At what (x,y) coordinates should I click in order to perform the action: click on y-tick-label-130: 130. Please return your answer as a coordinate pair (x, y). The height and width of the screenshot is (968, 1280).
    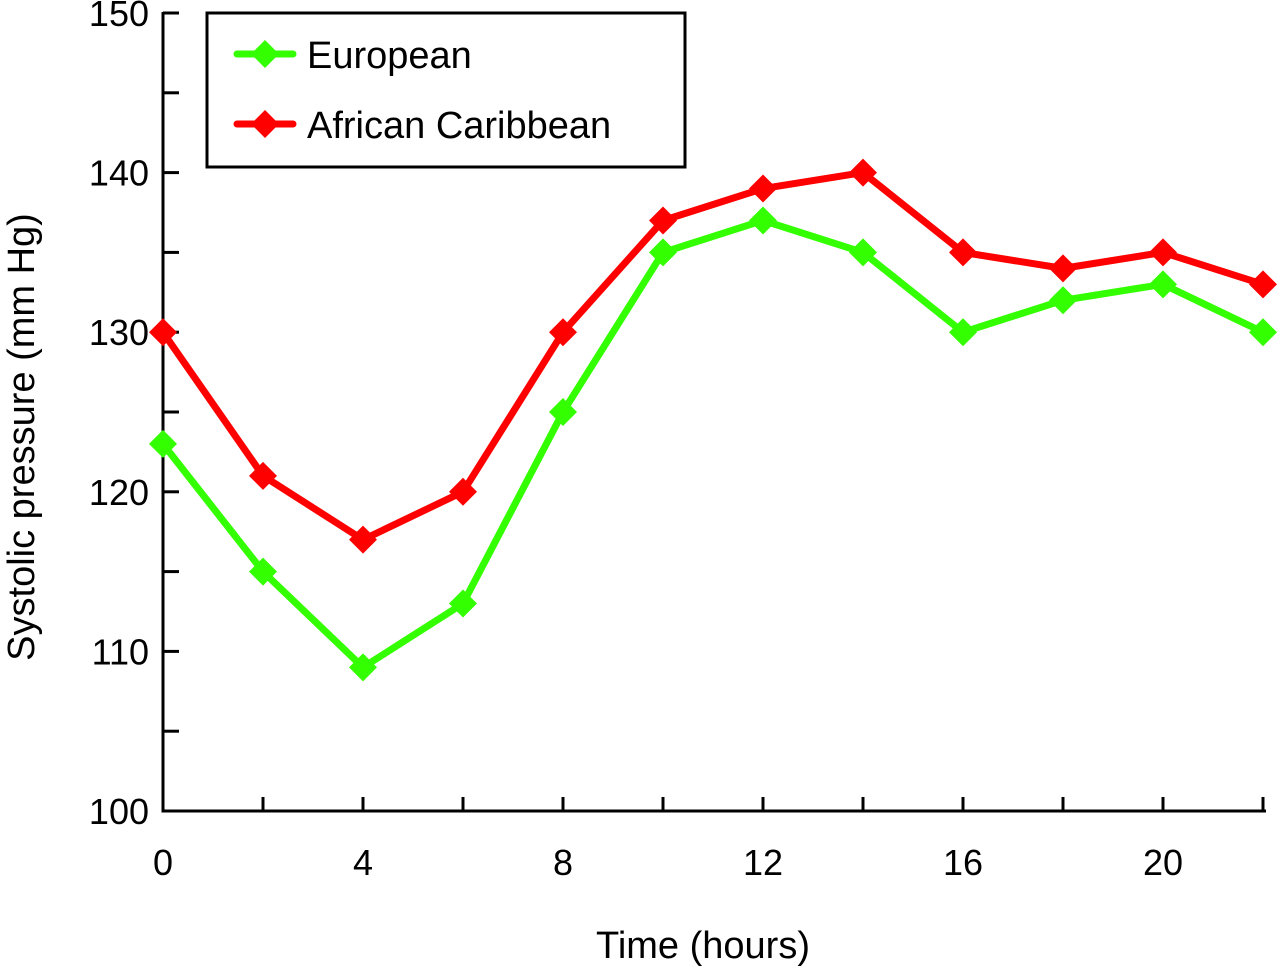
    Looking at the image, I should click on (119, 332).